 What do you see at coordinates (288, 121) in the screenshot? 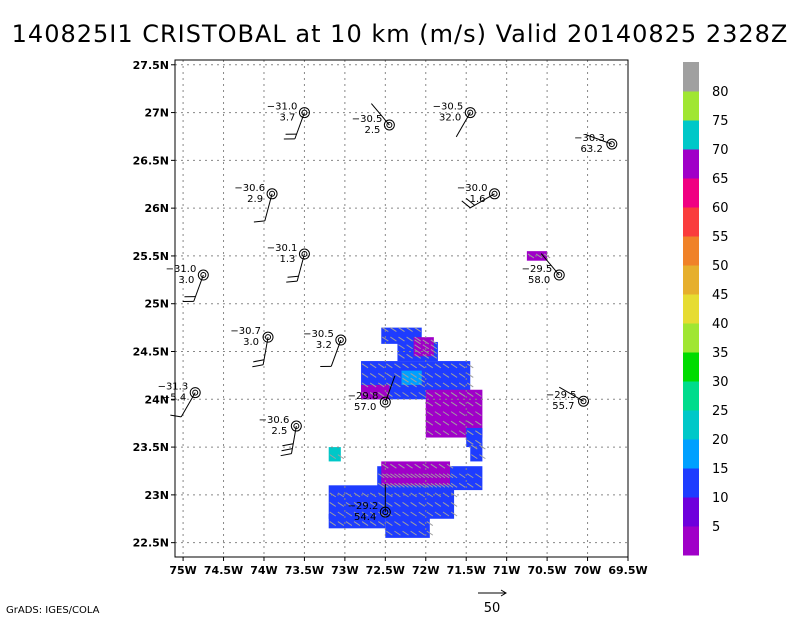
I see `station-marker: −31.03.7` at bounding box center [288, 121].